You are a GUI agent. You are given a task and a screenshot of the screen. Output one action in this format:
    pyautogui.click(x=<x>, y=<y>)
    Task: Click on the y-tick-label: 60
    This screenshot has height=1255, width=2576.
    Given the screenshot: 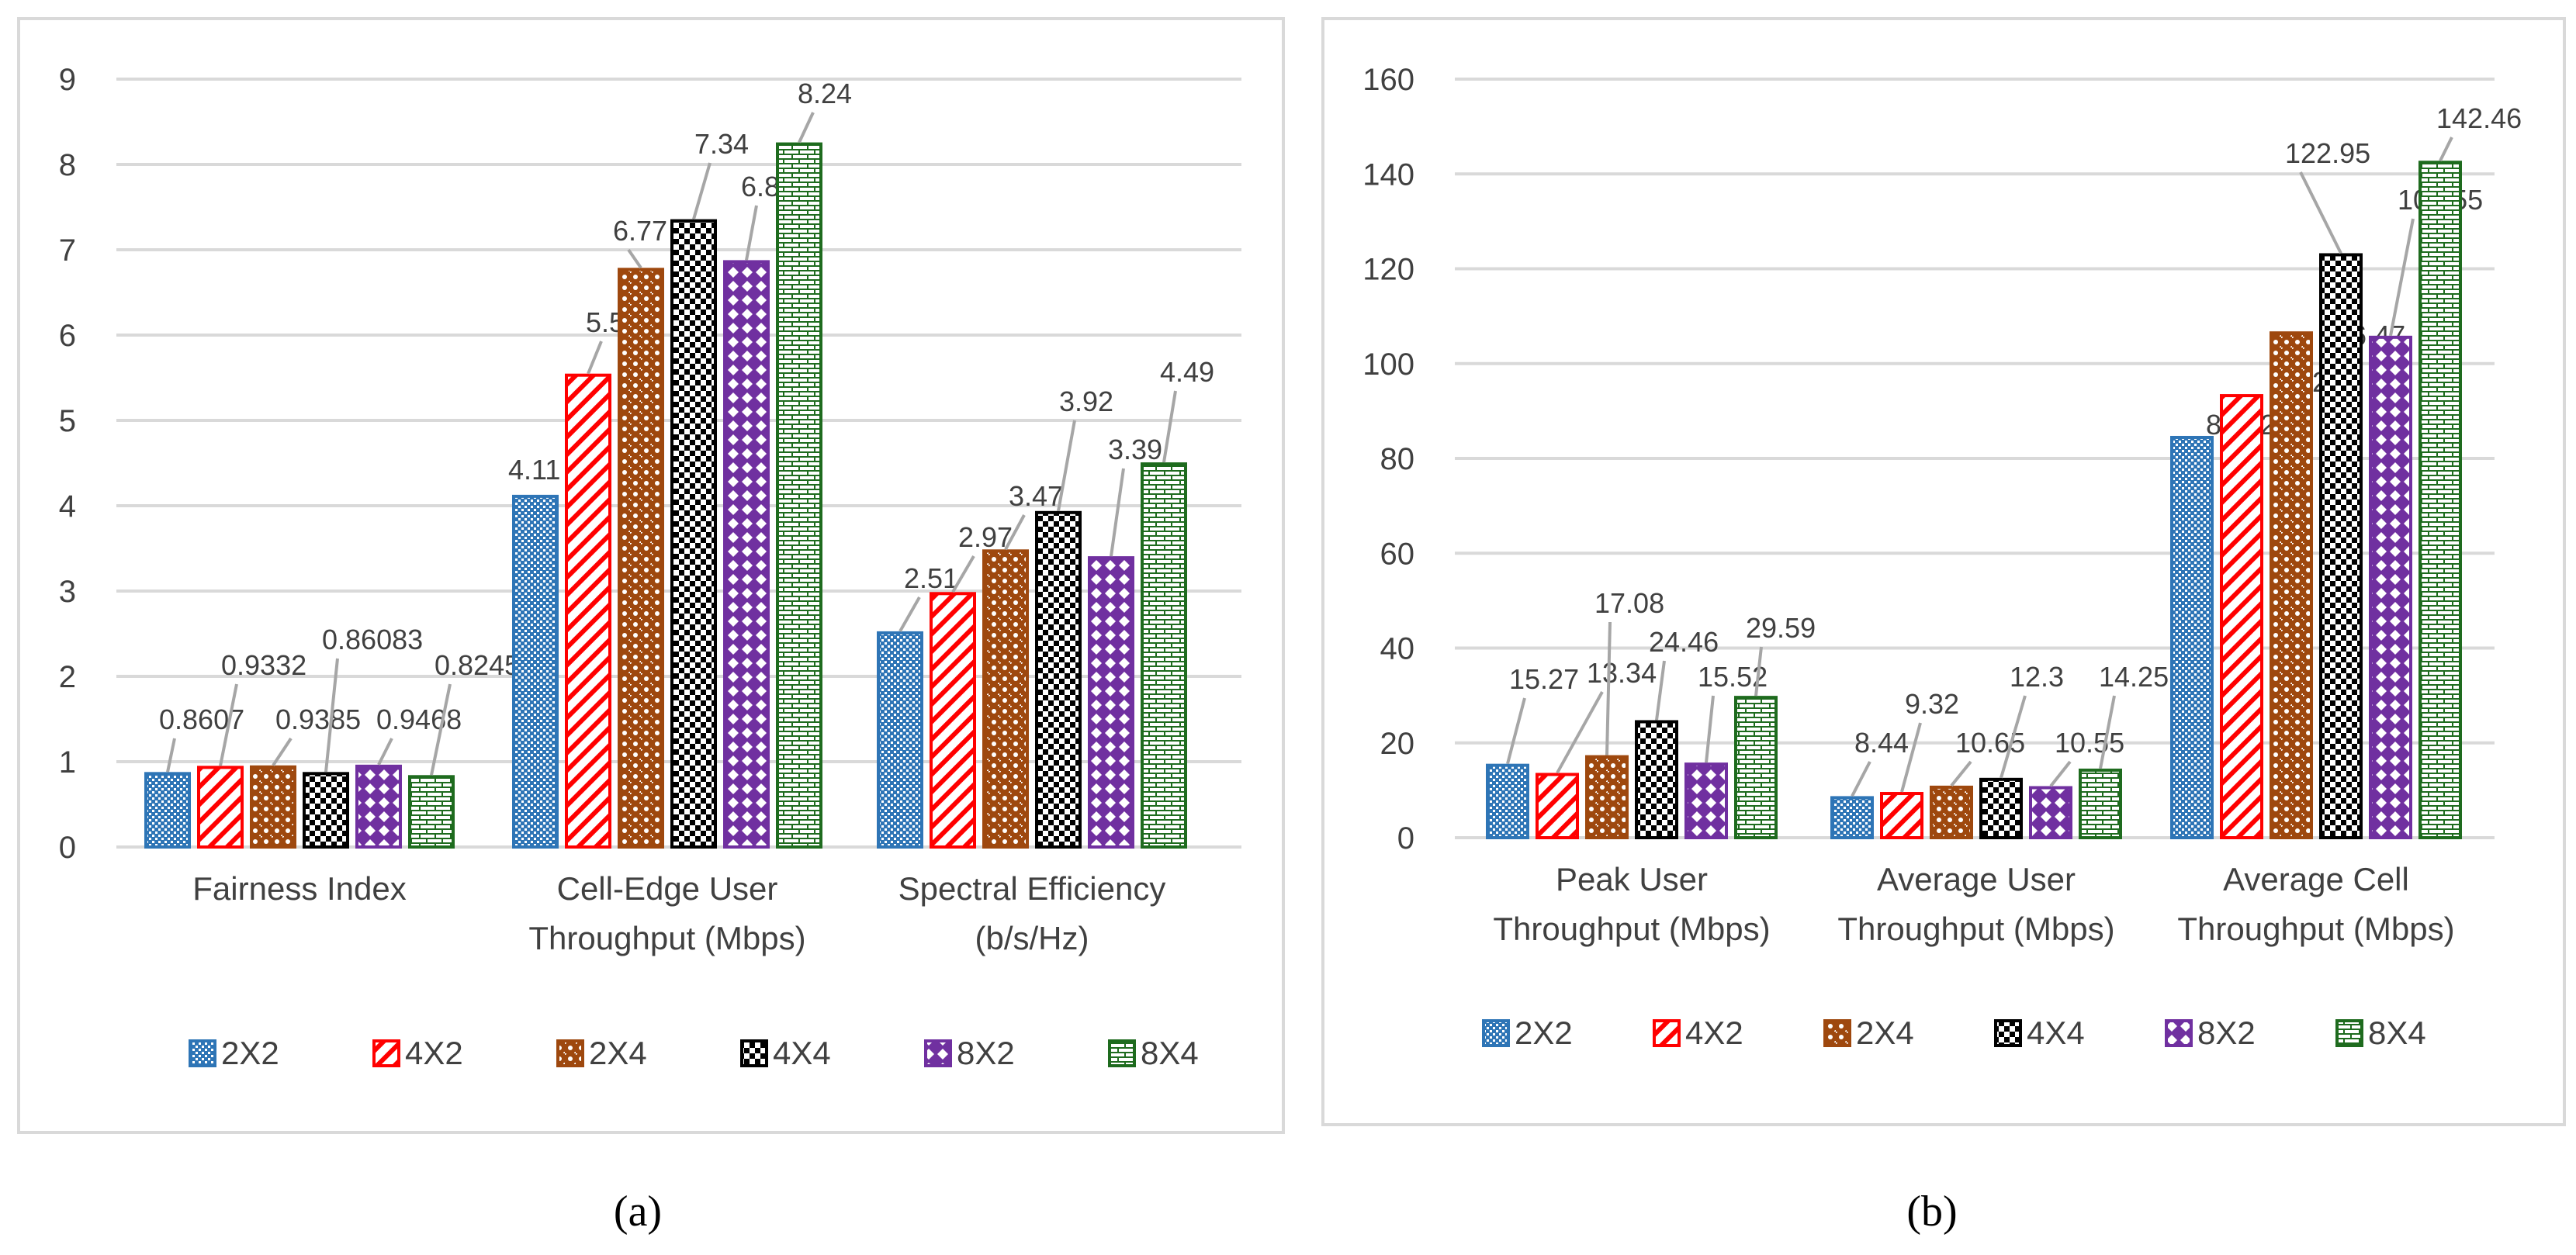 What is the action you would take?
    pyautogui.click(x=1397, y=554)
    